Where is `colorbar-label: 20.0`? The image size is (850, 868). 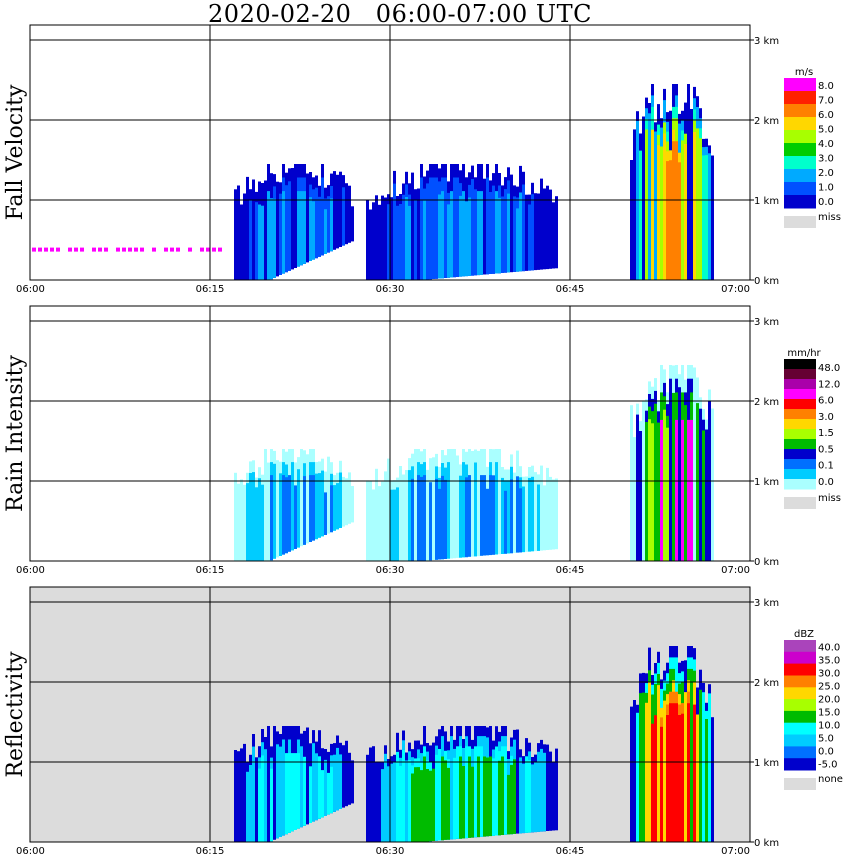
colorbar-label: 20.0 is located at coordinates (829, 700).